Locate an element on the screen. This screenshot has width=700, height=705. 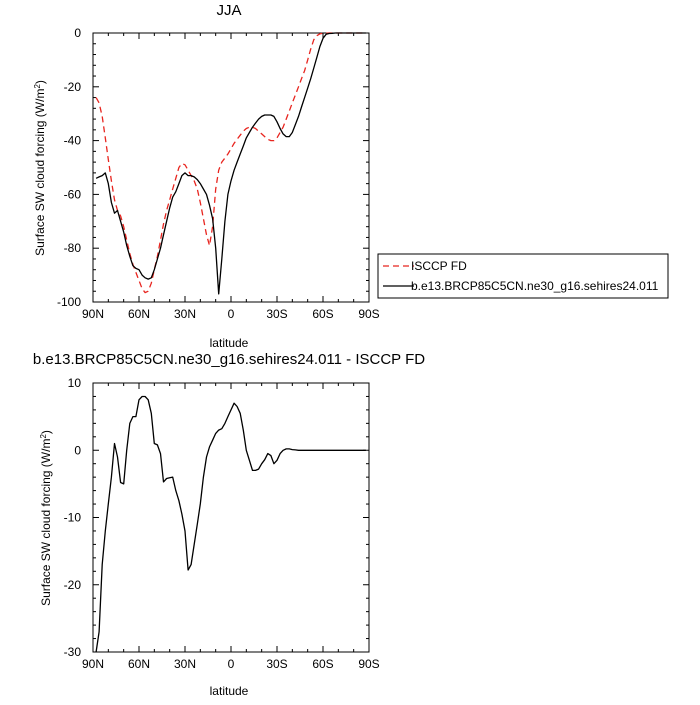
y-tick-label: -30 is located at coordinates (73, 652).